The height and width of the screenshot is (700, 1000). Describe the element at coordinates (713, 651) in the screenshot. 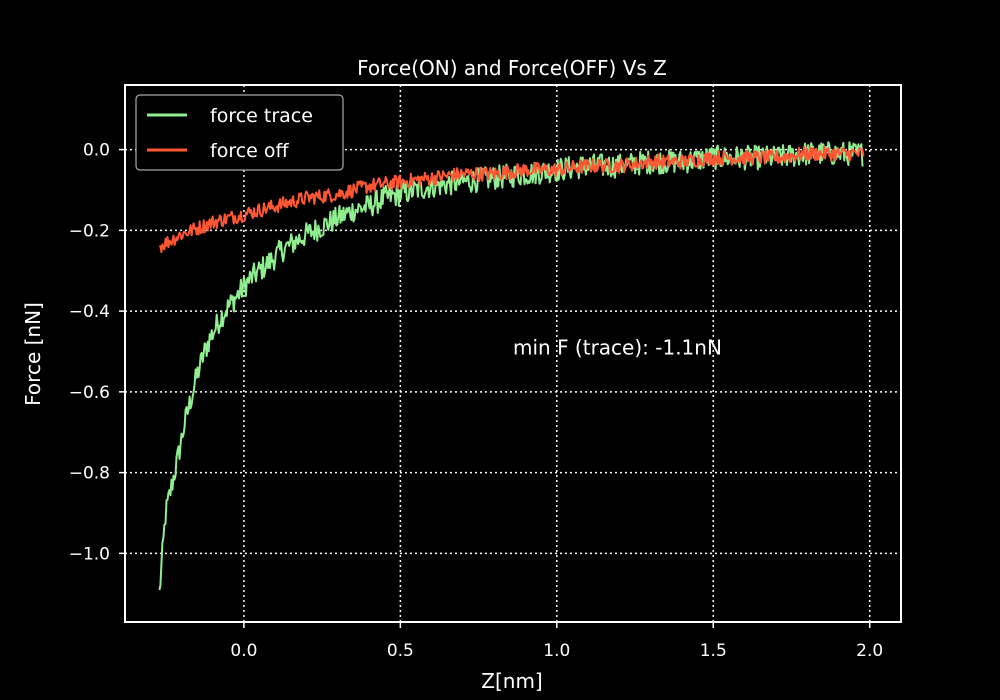

I see `x-tick-label: 1.5` at that location.